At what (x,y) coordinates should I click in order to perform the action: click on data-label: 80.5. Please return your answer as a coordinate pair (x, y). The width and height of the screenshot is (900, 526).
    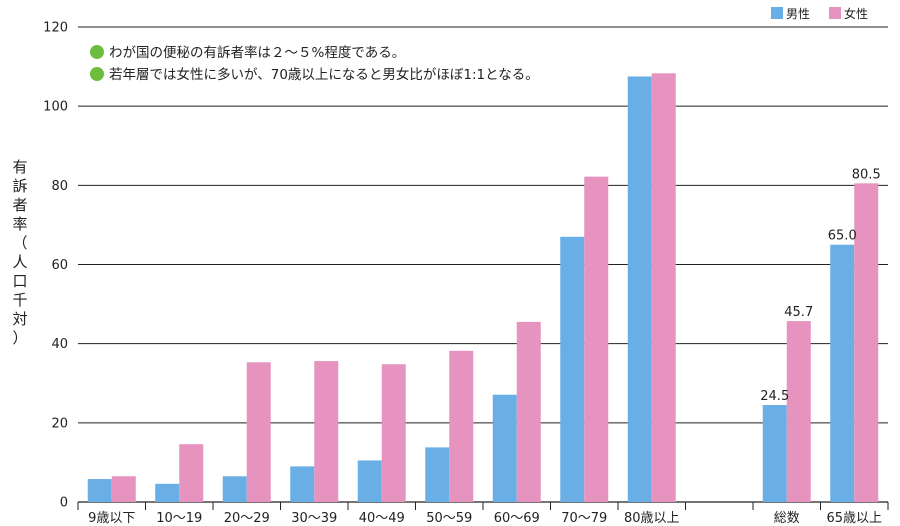
    Looking at the image, I should click on (866, 174).